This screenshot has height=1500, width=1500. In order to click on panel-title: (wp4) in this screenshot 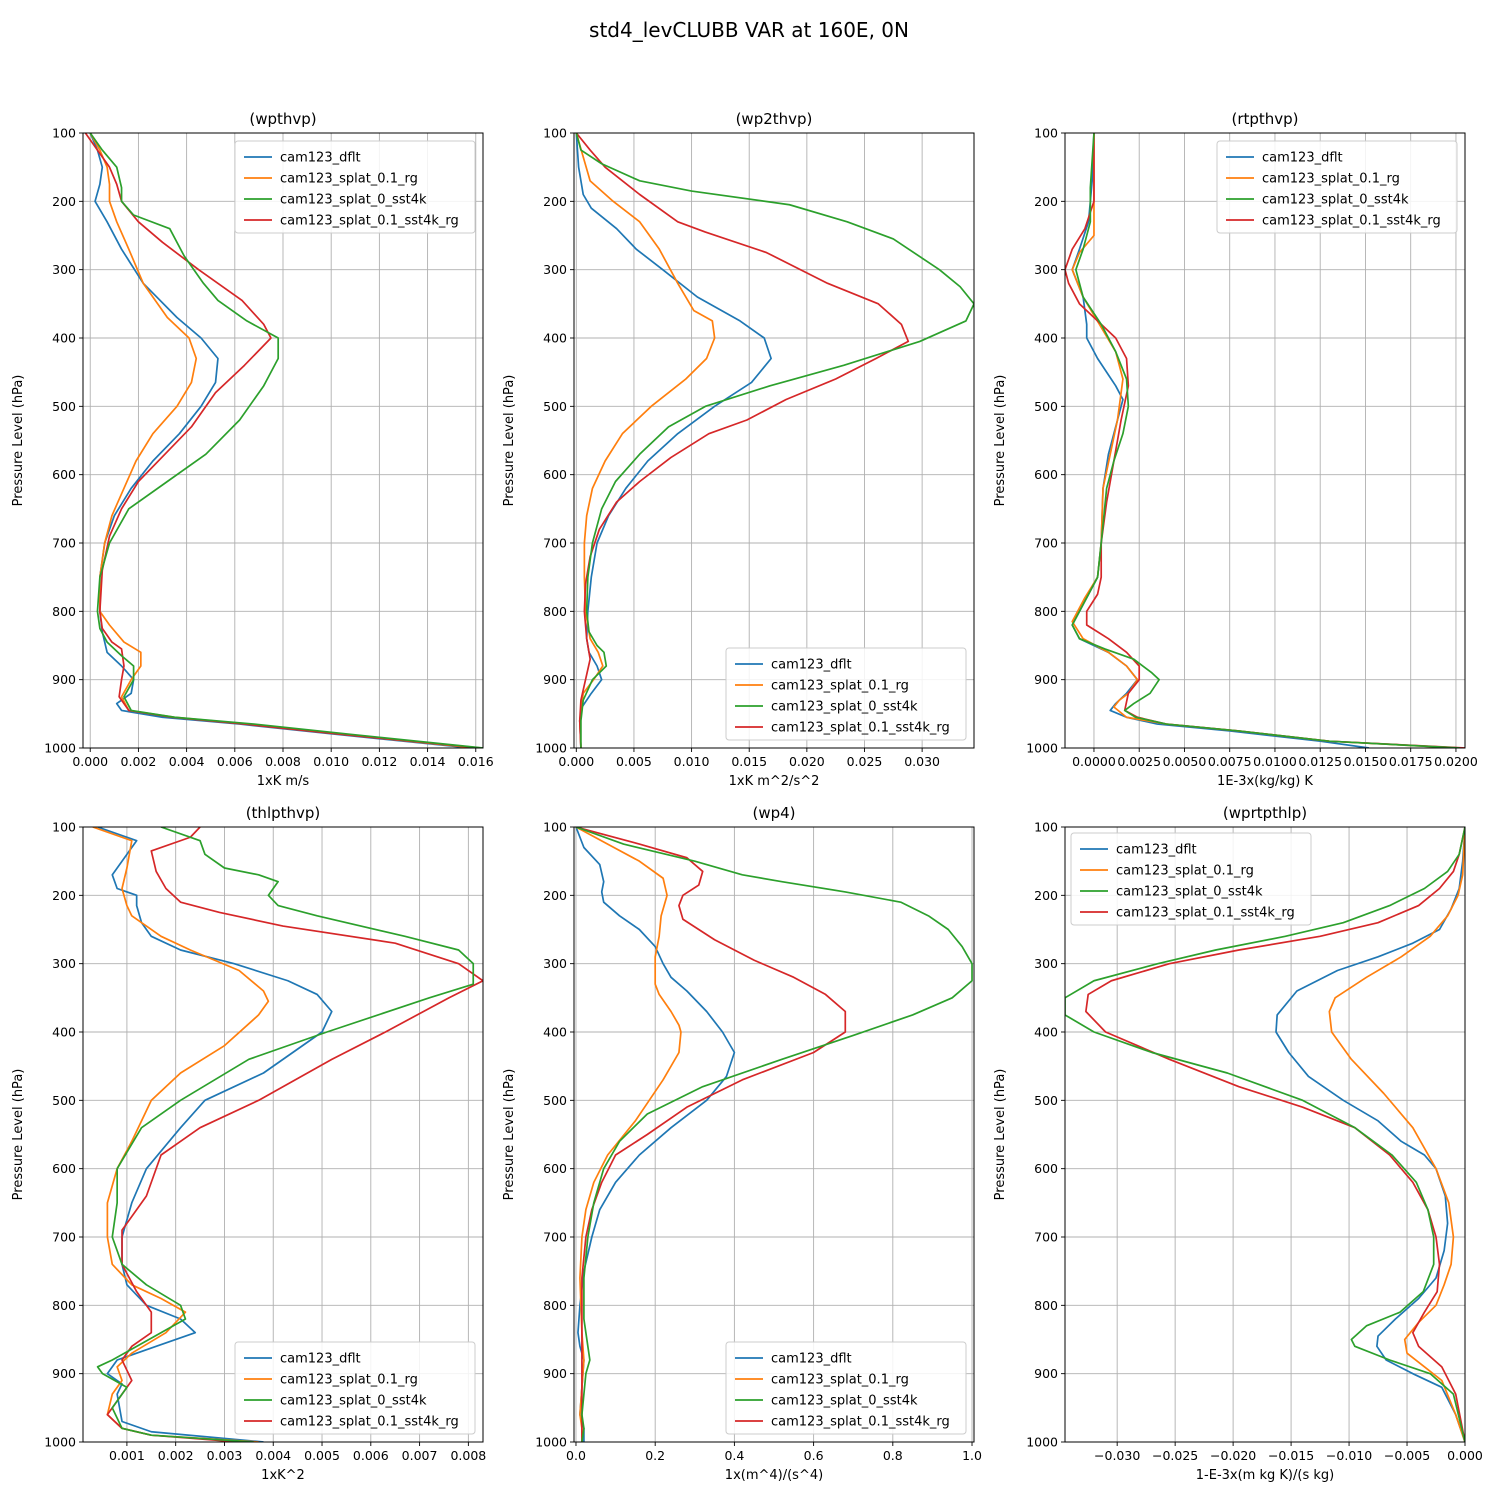, I will do `click(773, 813)`.